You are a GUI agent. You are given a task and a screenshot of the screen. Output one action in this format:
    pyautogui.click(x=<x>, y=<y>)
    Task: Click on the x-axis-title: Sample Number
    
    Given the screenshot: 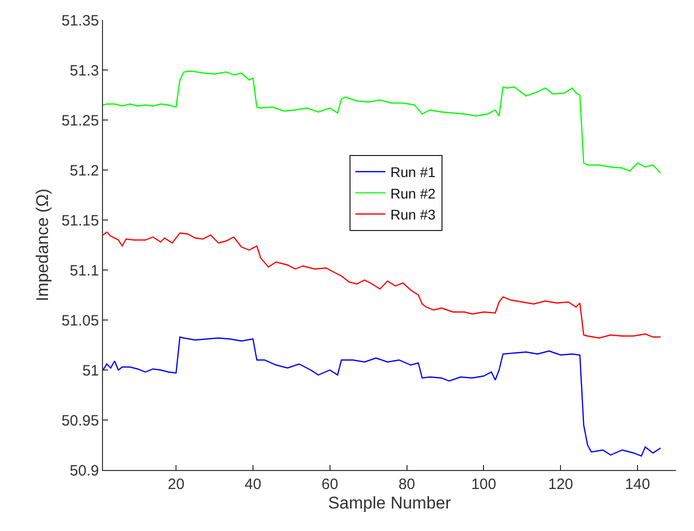 What is the action you would take?
    pyautogui.click(x=390, y=502)
    